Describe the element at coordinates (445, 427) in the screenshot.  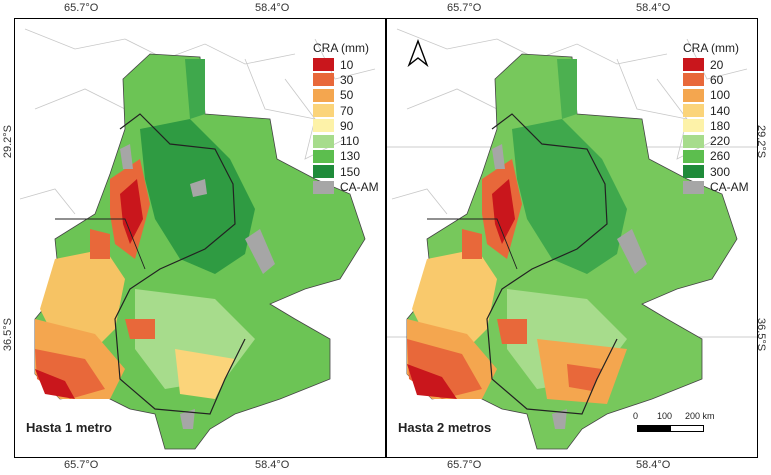
I see `panel-label-2m: Hasta 2 metros` at that location.